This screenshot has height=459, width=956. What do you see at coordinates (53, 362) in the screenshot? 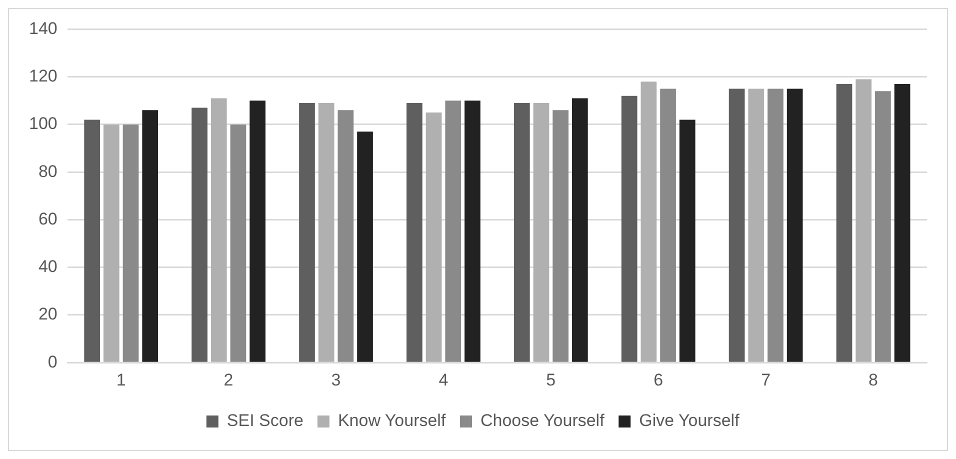
I see `y-tick-label: 0` at bounding box center [53, 362].